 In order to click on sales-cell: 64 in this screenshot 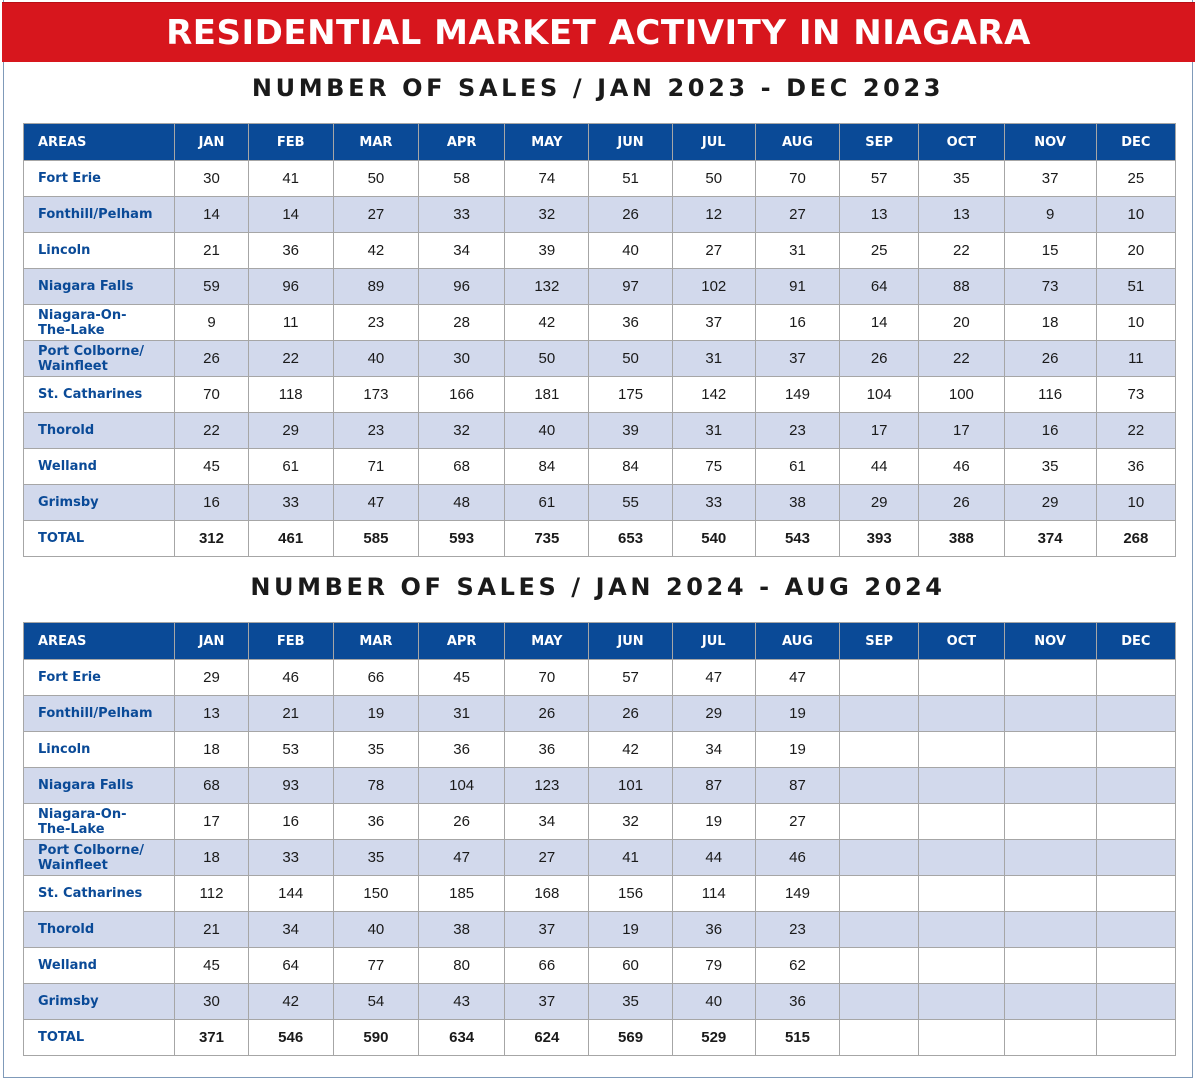, I will do `click(290, 965)`.